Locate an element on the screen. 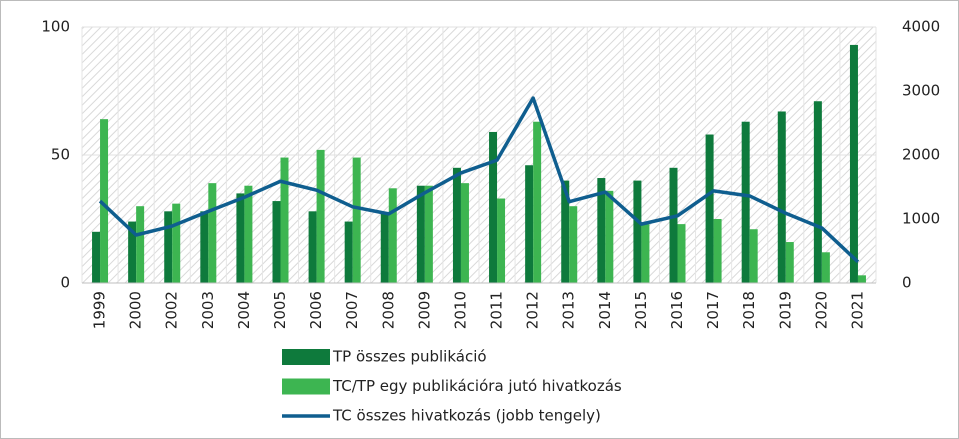 This screenshot has height=439, width=959. x-tick-label: 2014 is located at coordinates (605, 310).